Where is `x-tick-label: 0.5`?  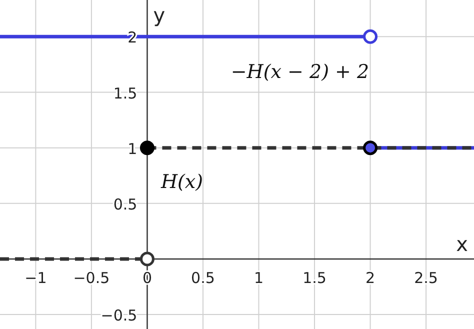
x-tick-label: 0.5 is located at coordinates (203, 277).